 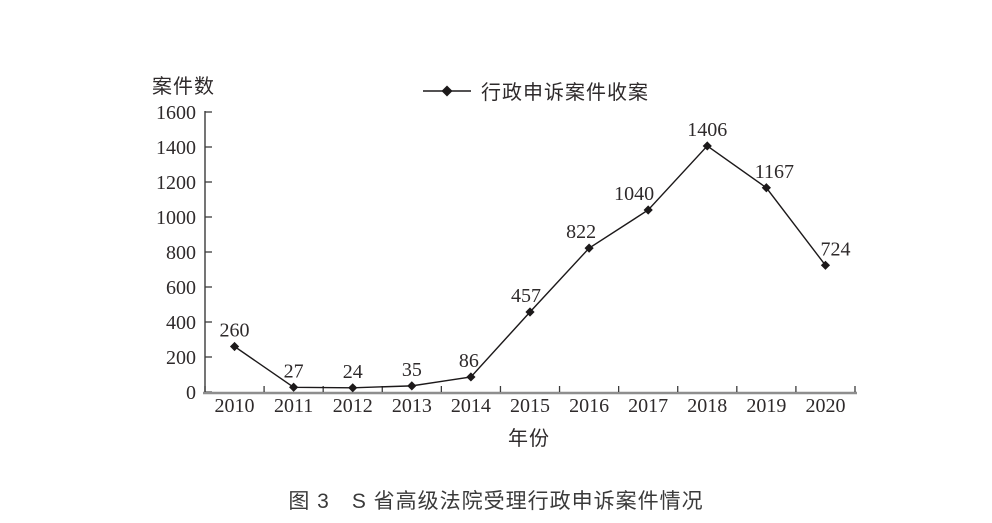 What do you see at coordinates (176, 183) in the screenshot?
I see `y-tick-label: 1200` at bounding box center [176, 183].